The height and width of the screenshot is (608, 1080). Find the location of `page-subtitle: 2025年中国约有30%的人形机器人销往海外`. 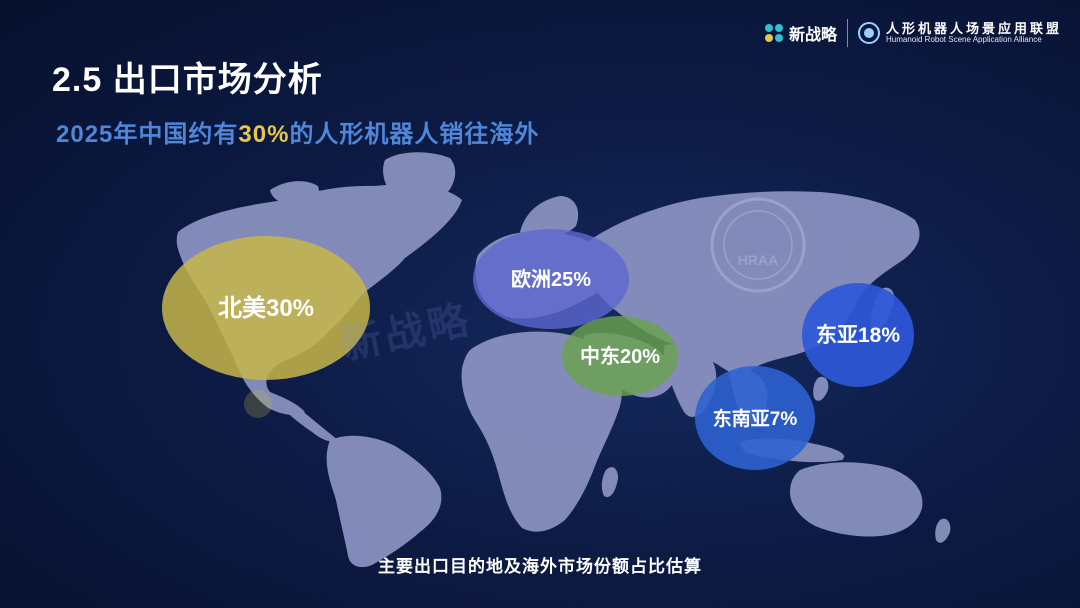

page-subtitle: 2025年中国约有30%的人形机器人销往海外 is located at coordinates (297, 131).